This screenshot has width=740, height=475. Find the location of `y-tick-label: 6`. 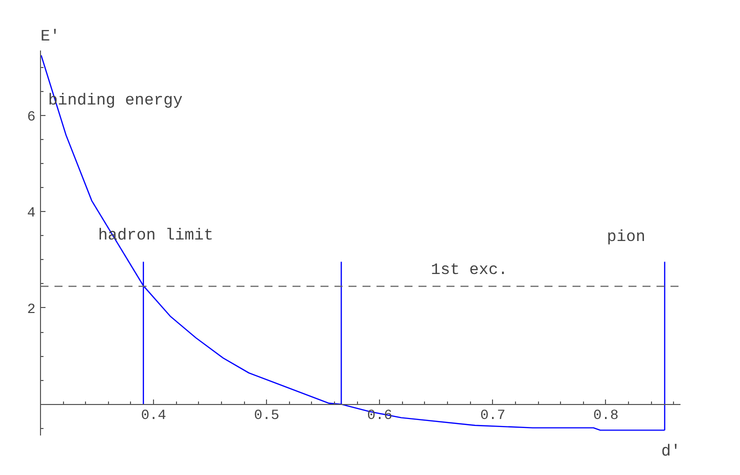

y-tick-label: 6 is located at coordinates (31, 117).